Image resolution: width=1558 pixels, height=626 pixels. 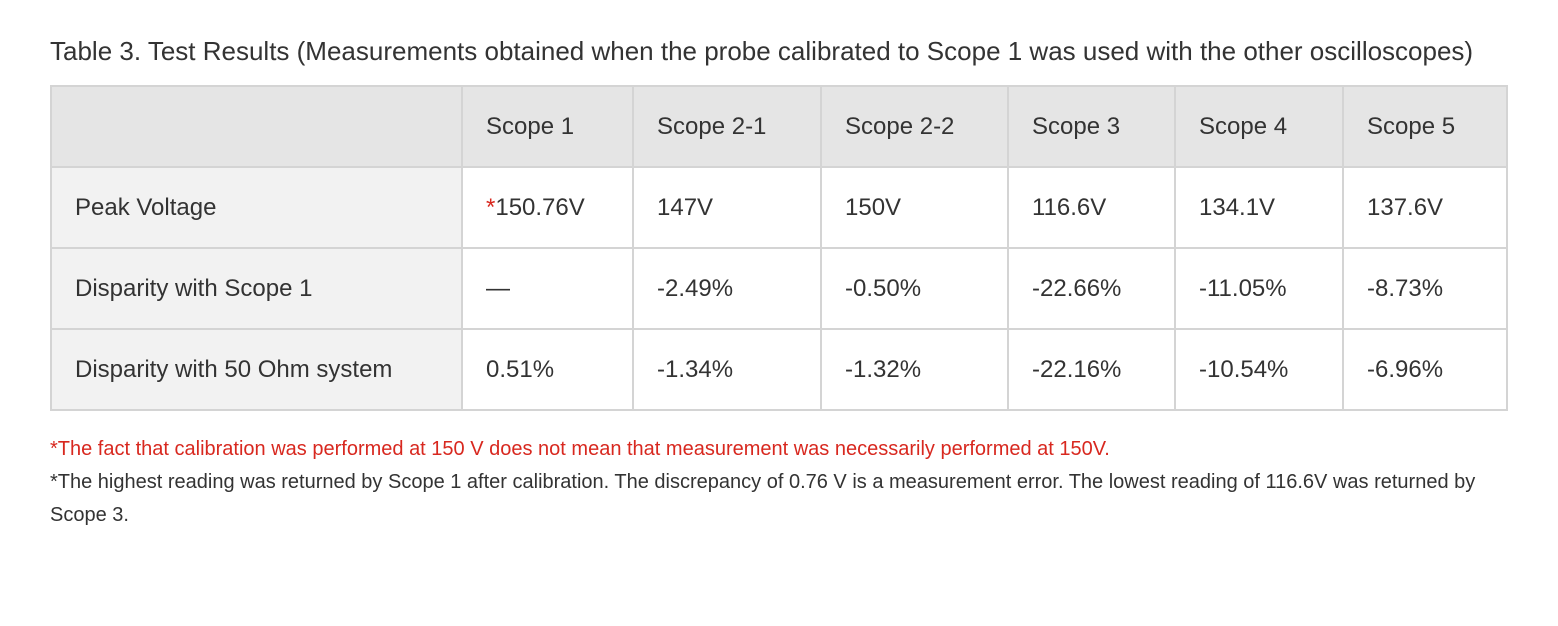 I want to click on cell-text: 150.76V, so click(x=540, y=207).